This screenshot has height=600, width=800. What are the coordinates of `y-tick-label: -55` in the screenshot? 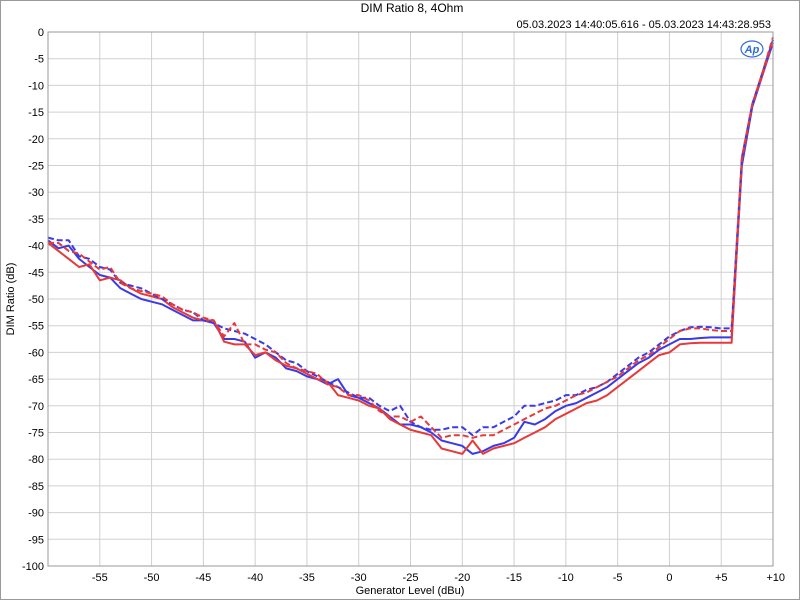 It's located at (36, 327).